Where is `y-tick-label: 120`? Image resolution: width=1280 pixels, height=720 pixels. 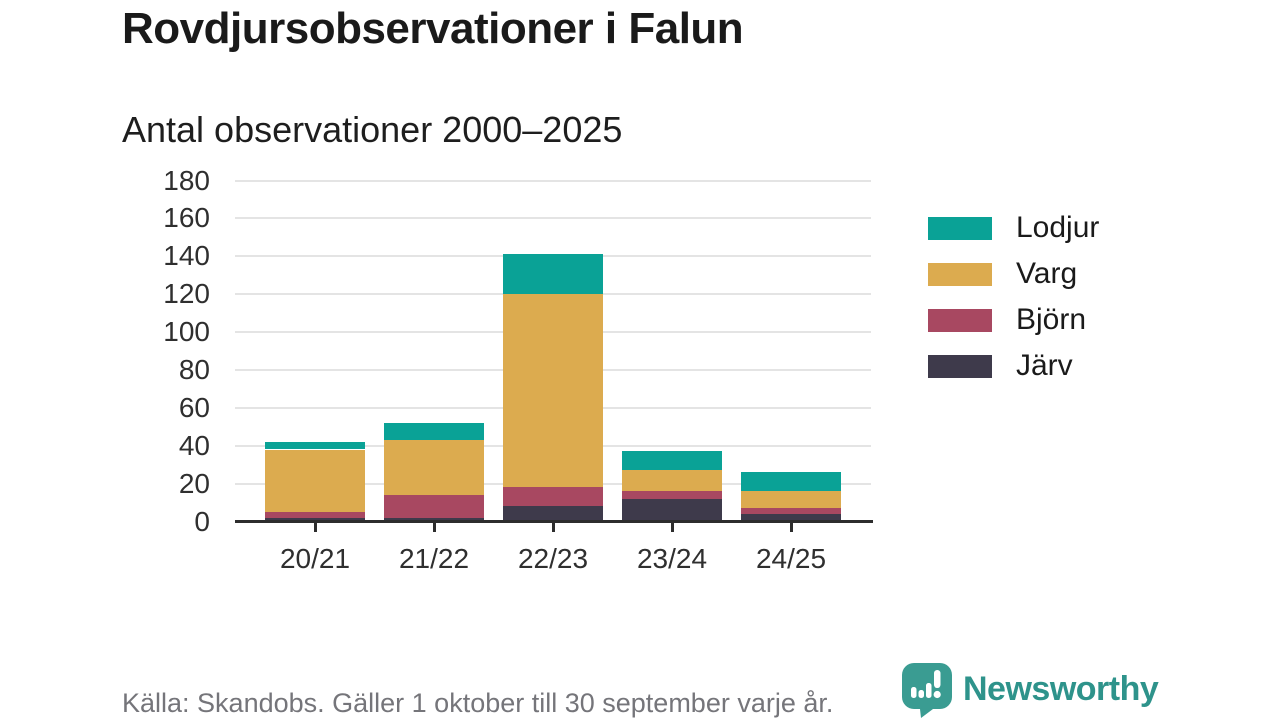
y-tick-label: 120 is located at coordinates (186, 294).